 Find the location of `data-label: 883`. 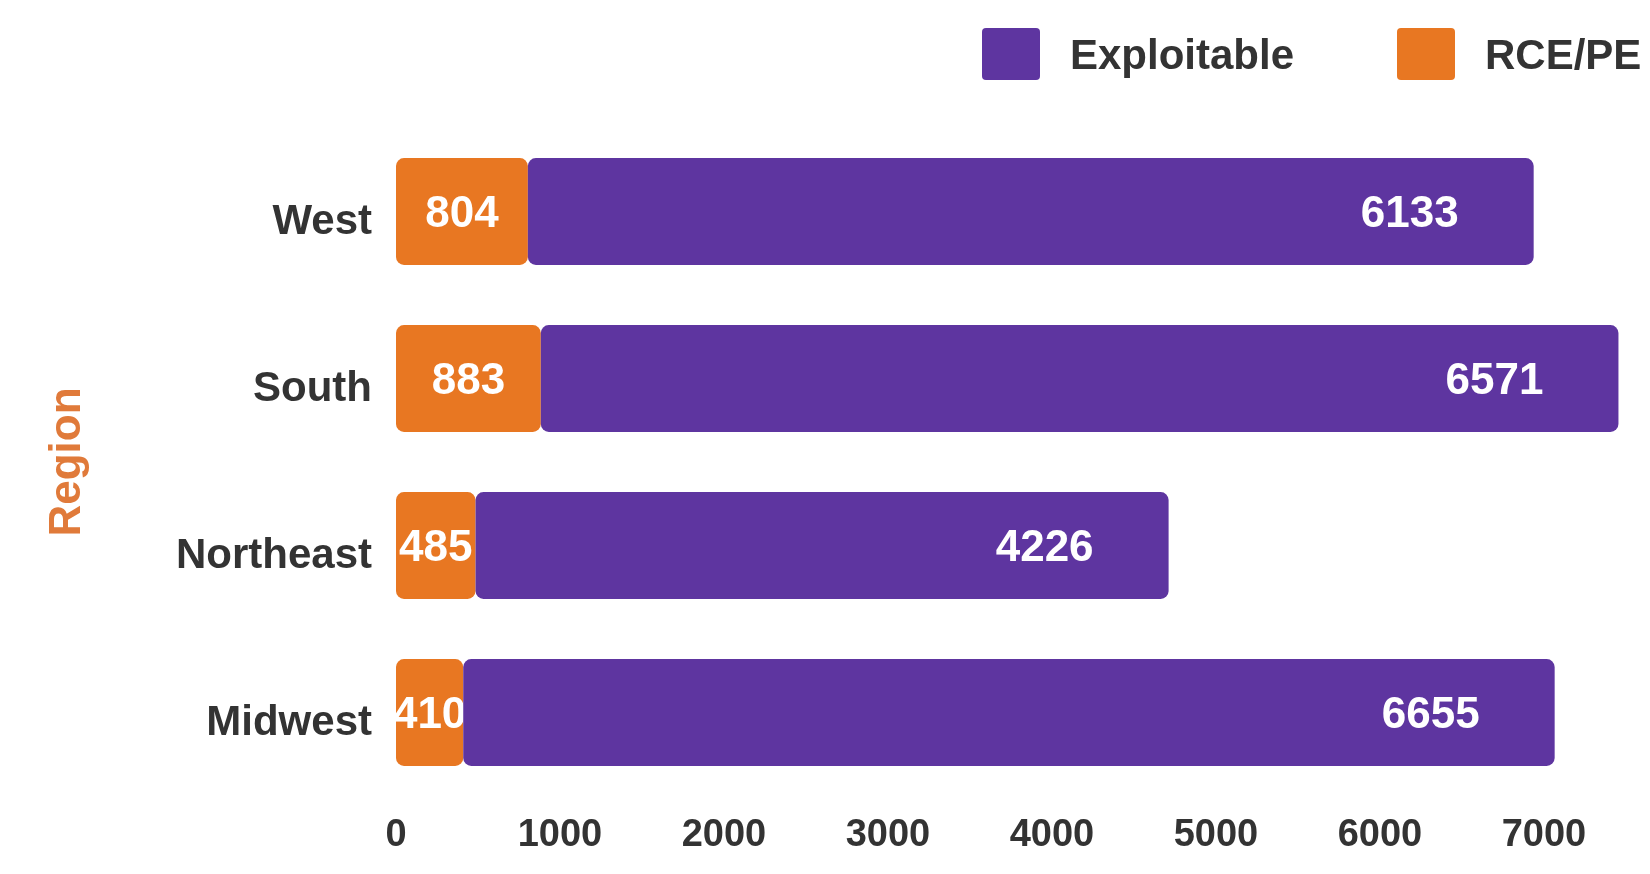

data-label: 883 is located at coordinates (468, 378).